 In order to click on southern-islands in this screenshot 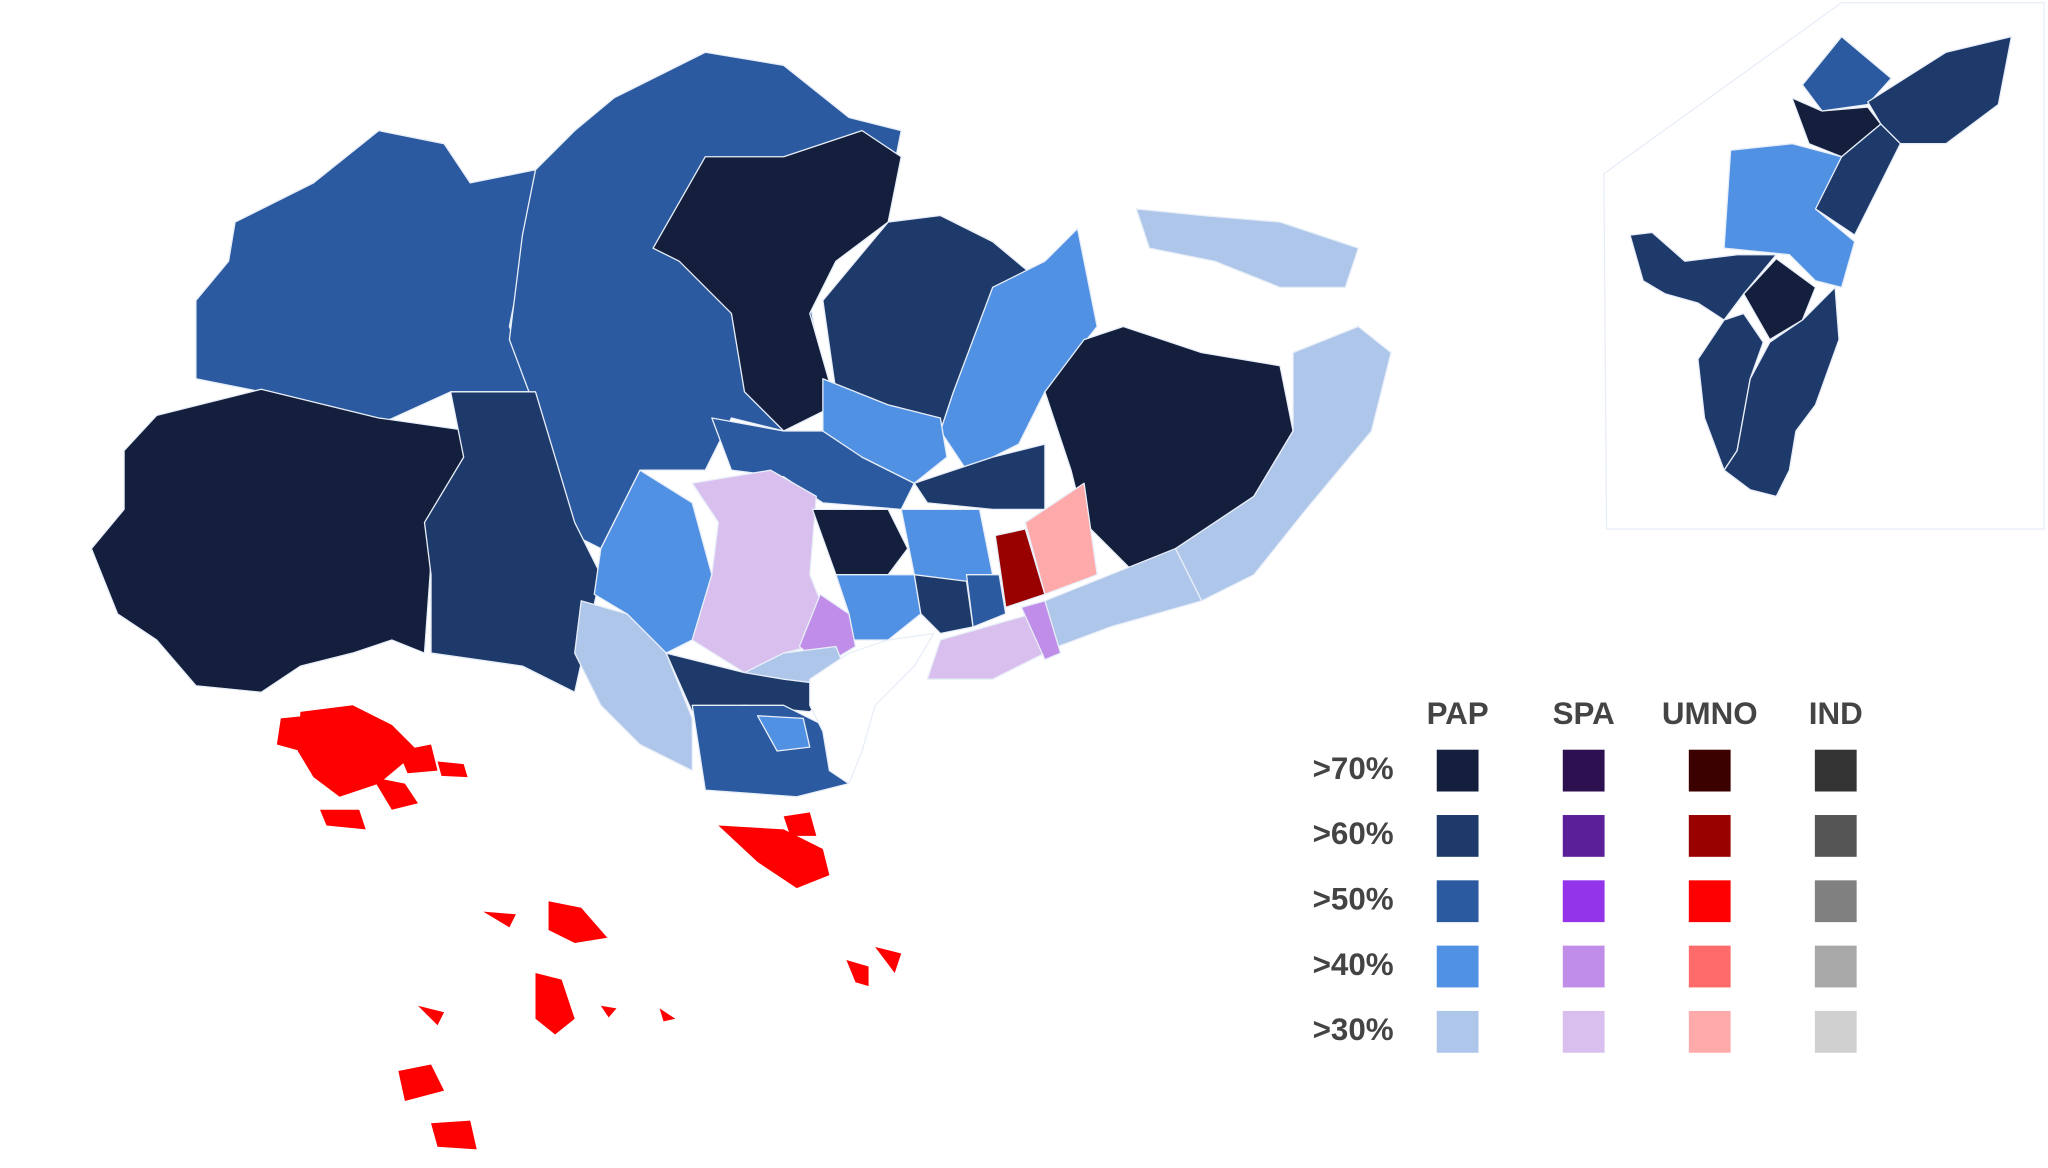, I will do `click(589, 927)`.